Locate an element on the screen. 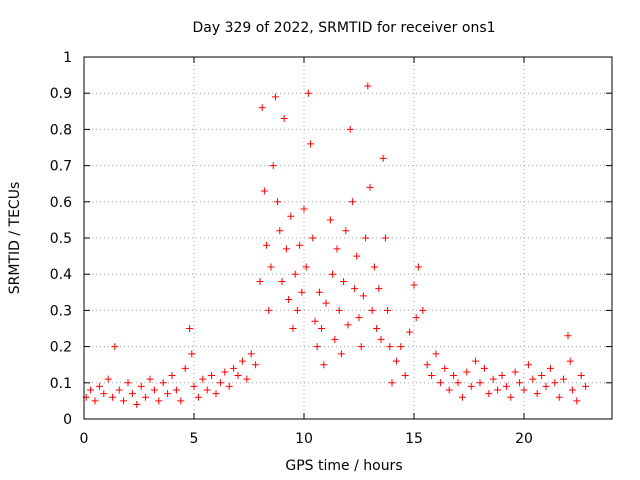 This screenshot has width=640, height=480. y-tick-label: 0.5 is located at coordinates (61, 239).